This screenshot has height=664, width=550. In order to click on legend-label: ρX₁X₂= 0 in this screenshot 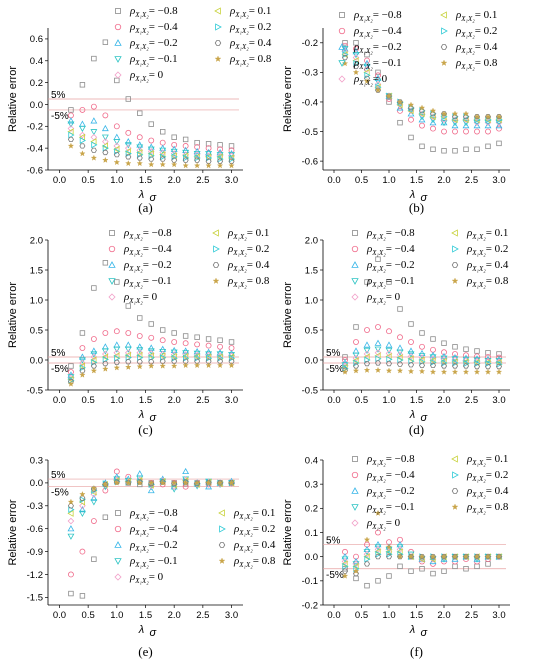, I will do `click(383, 524)`.